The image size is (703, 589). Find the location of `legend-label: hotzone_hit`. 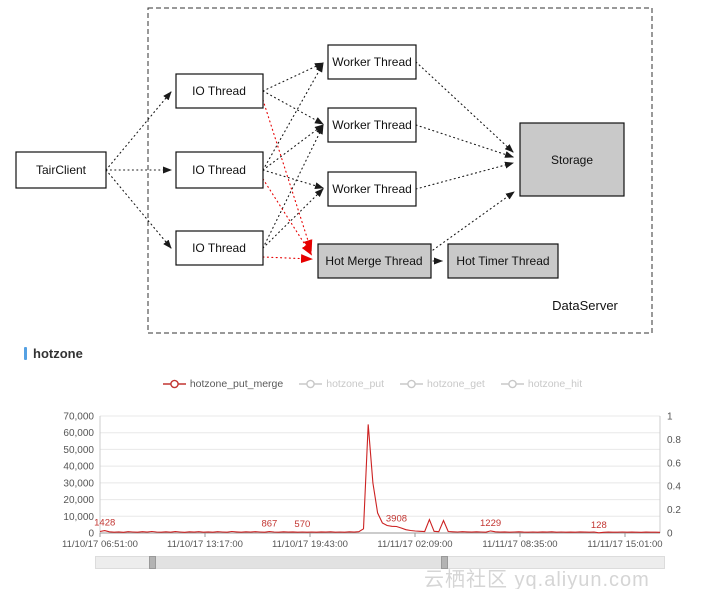

legend-label: hotzone_hit is located at coordinates (555, 384).